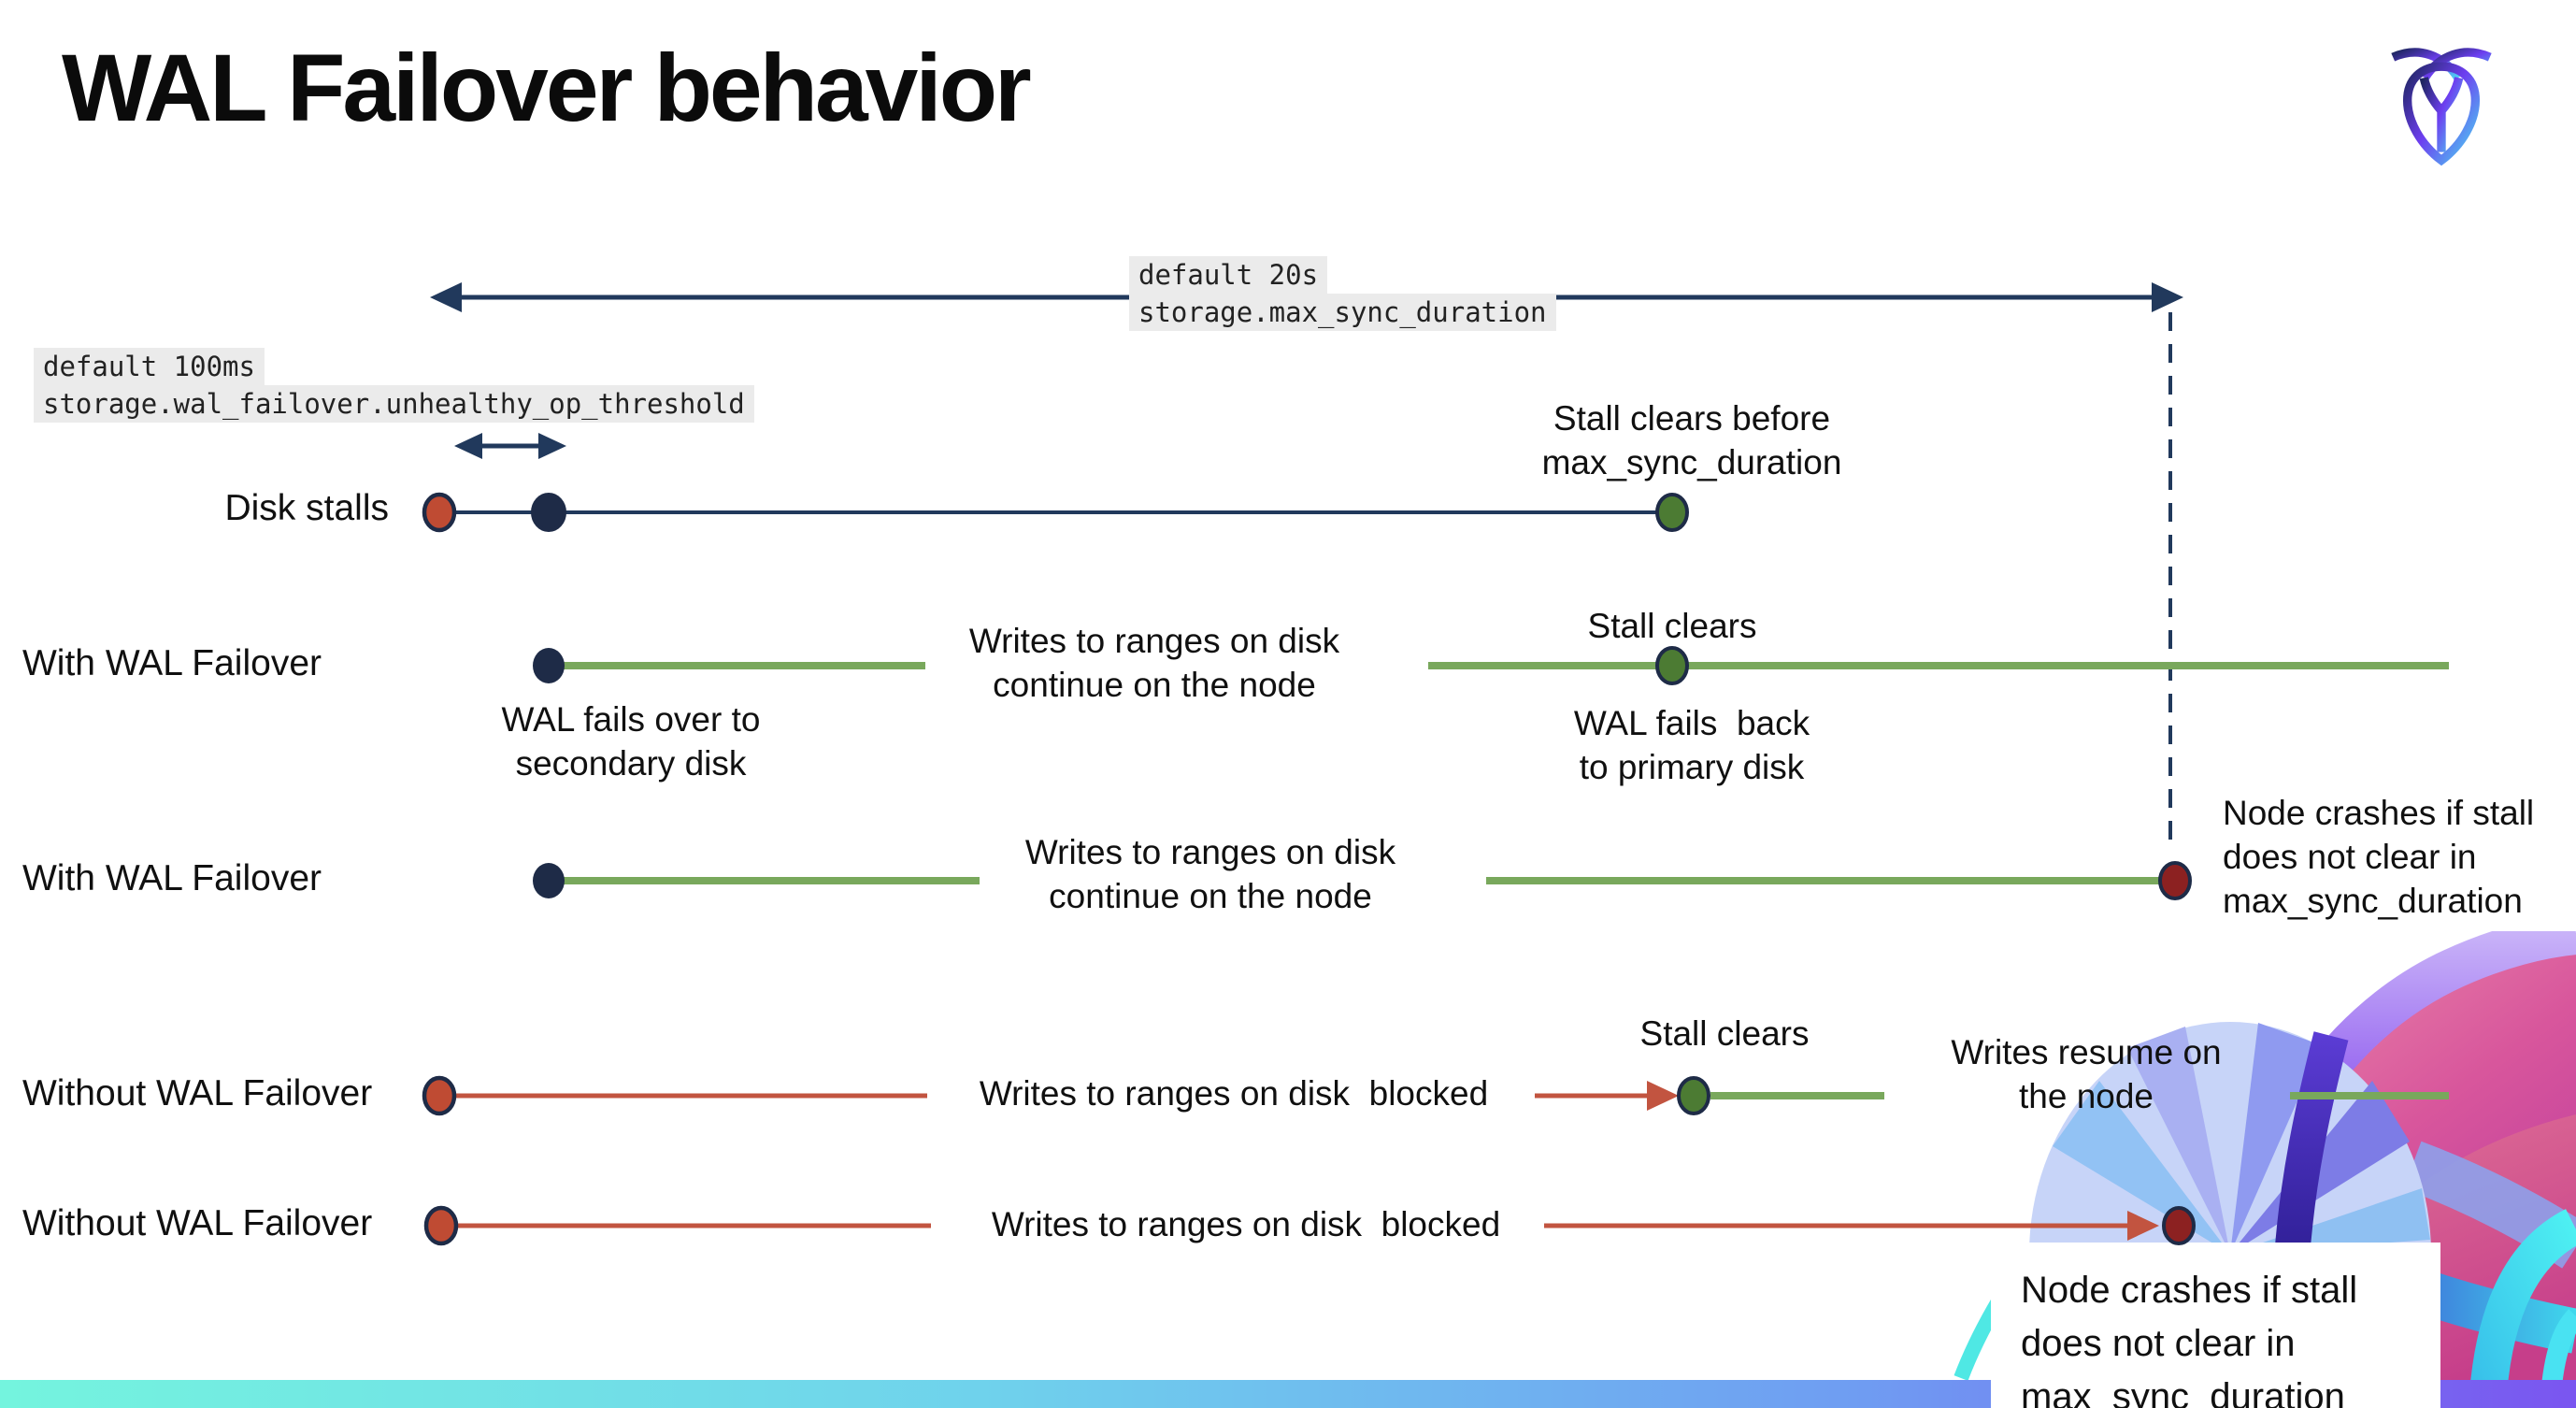 The width and height of the screenshot is (2576, 1408). I want to click on failback-dot, so click(1672, 665).